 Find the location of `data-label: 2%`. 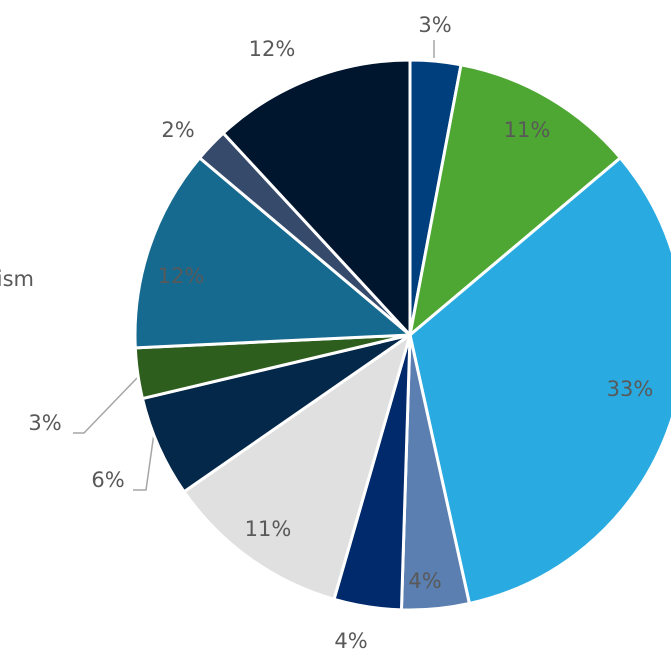

data-label: 2% is located at coordinates (177, 130).